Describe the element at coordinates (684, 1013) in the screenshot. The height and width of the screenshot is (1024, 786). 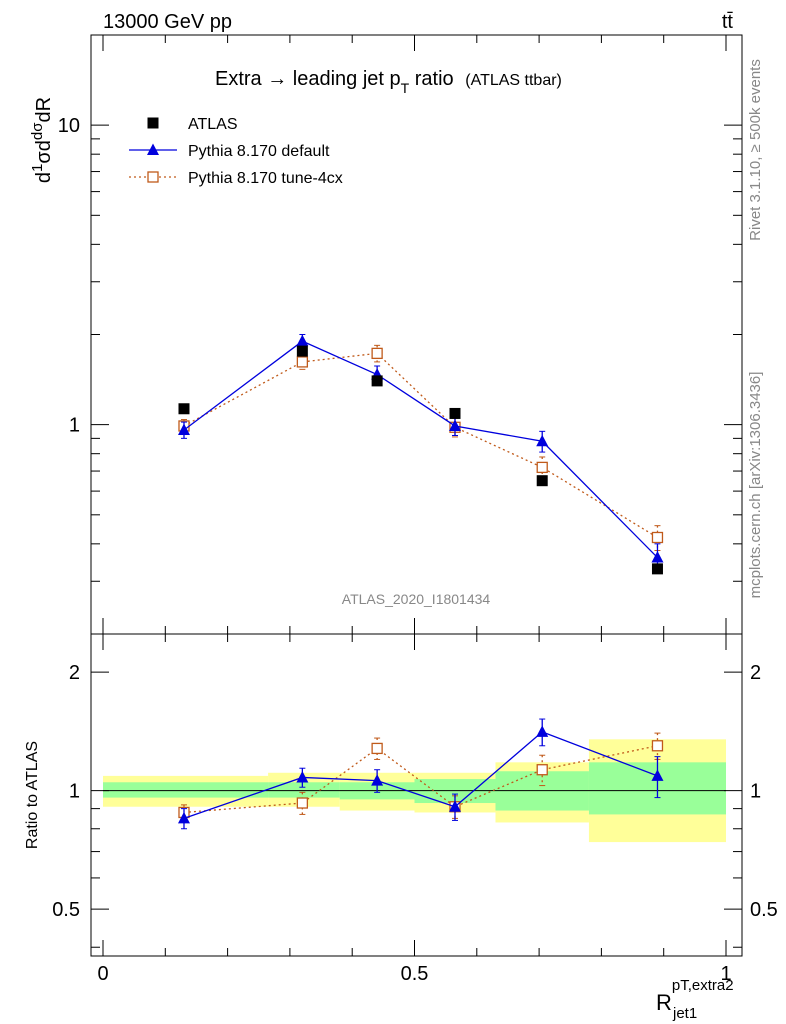
I see `x-axis-label-sub: jet1` at that location.